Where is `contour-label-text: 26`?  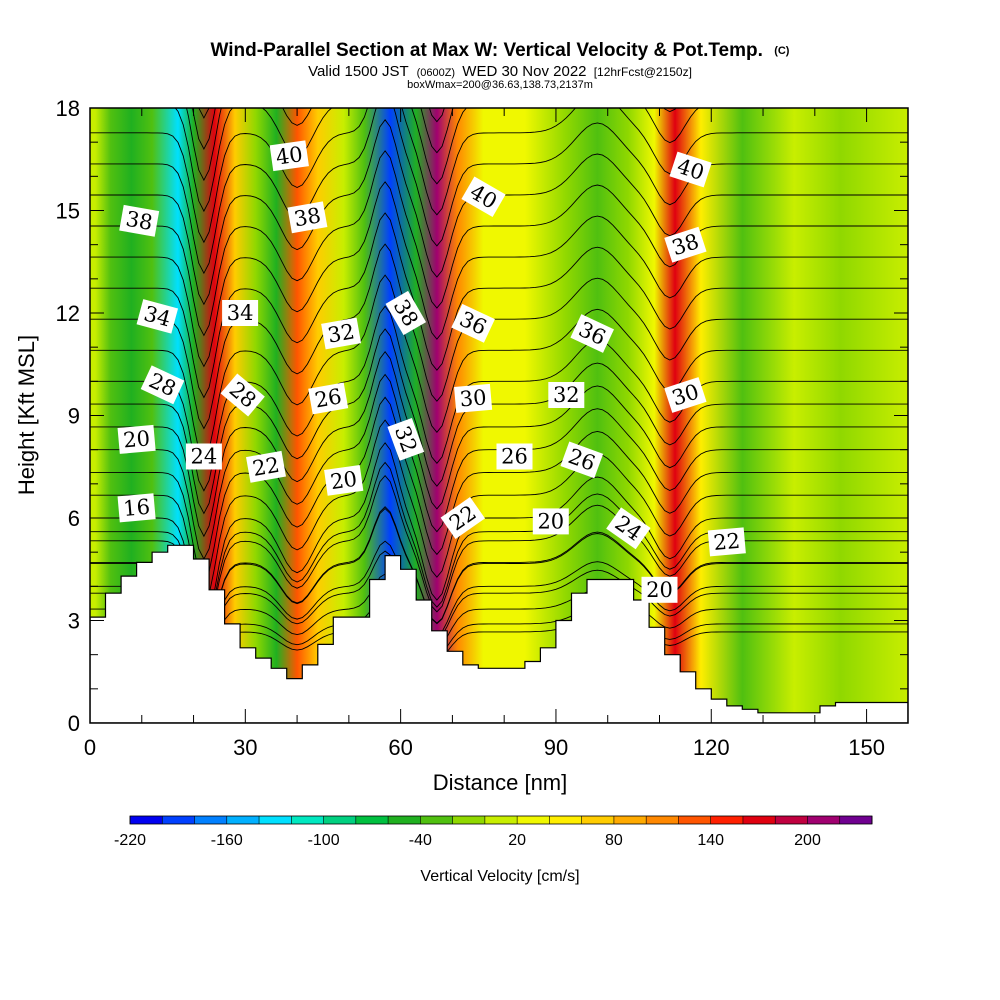 contour-label-text: 26 is located at coordinates (328, 398).